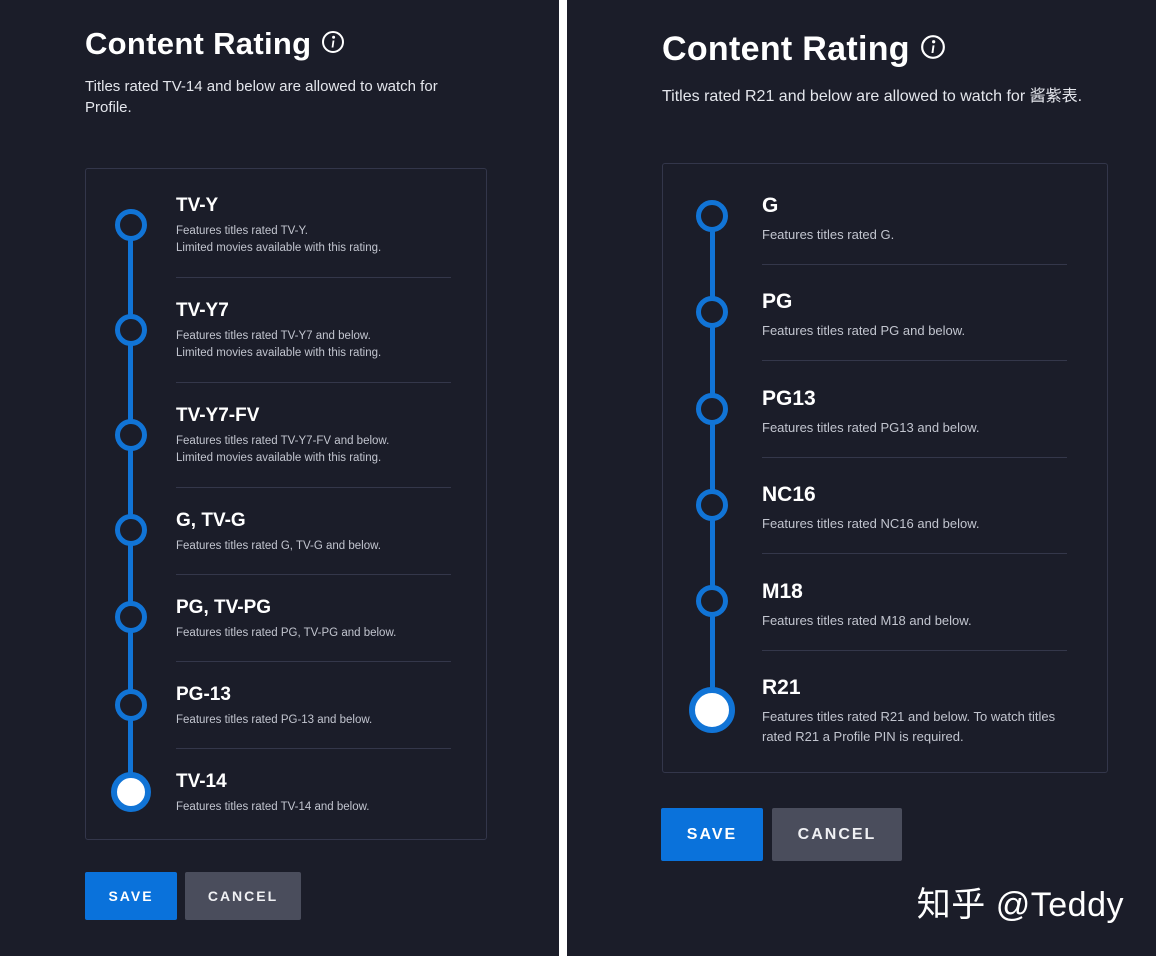 The image size is (1156, 956). What do you see at coordinates (563, 478) in the screenshot?
I see `panel-divider` at bounding box center [563, 478].